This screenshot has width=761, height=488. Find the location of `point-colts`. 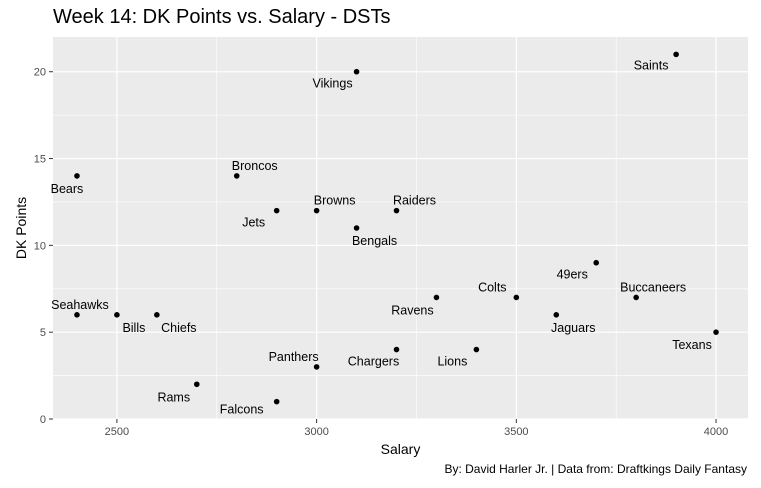

point-colts is located at coordinates (516, 297).